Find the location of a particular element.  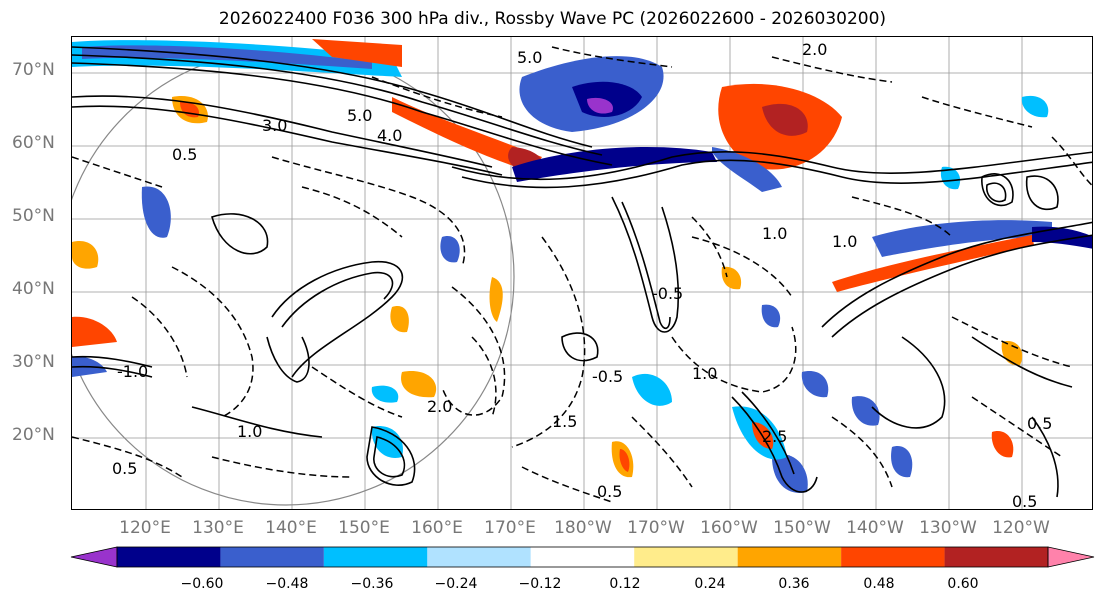

lon-label: 180°W is located at coordinates (583, 528).